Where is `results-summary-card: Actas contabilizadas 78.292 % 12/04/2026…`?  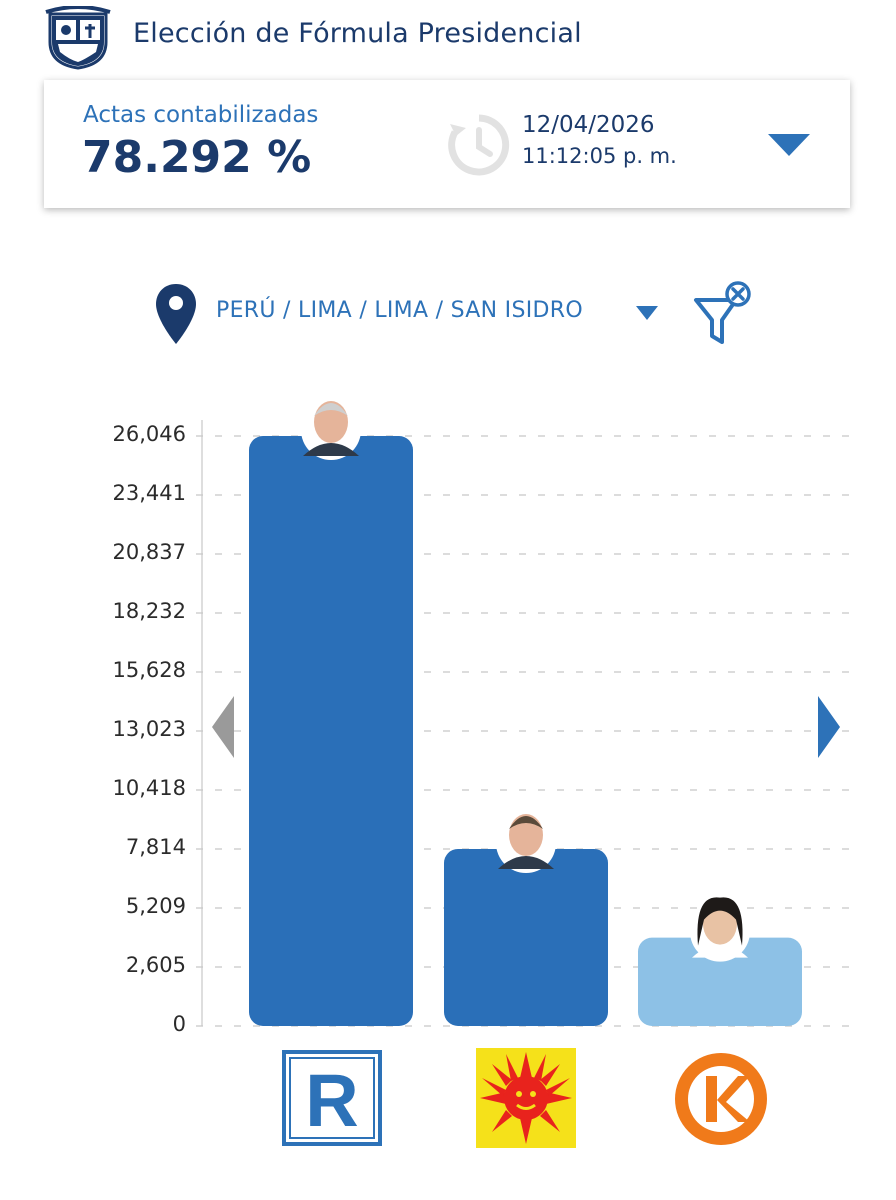 results-summary-card: Actas contabilizadas 78.292 % 12/04/2026… is located at coordinates (447, 144).